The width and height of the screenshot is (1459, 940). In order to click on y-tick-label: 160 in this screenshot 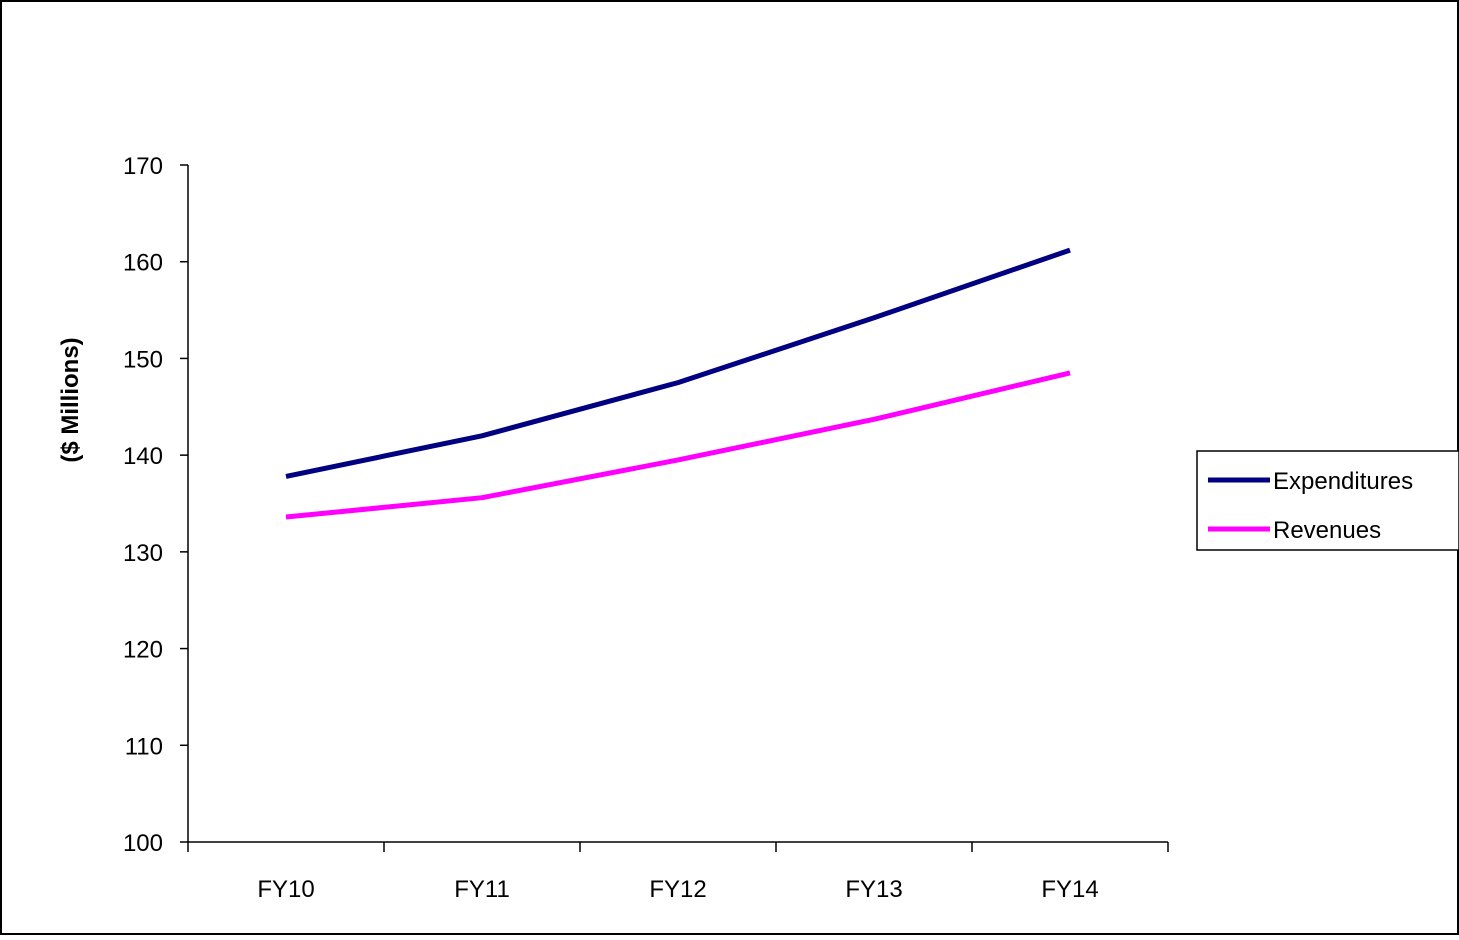, I will do `click(143, 263)`.